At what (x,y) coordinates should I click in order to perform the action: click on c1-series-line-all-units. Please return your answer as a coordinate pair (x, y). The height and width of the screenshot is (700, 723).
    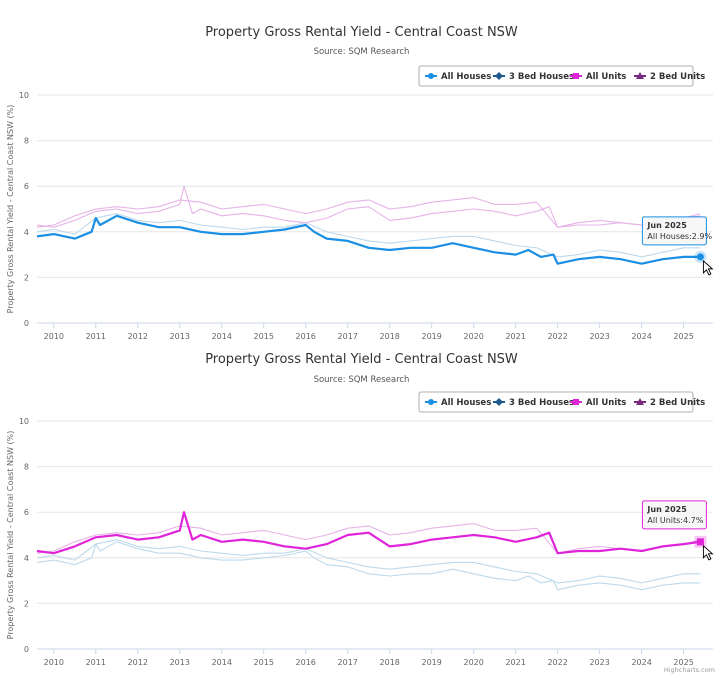
    Looking at the image, I should click on (368, 533).